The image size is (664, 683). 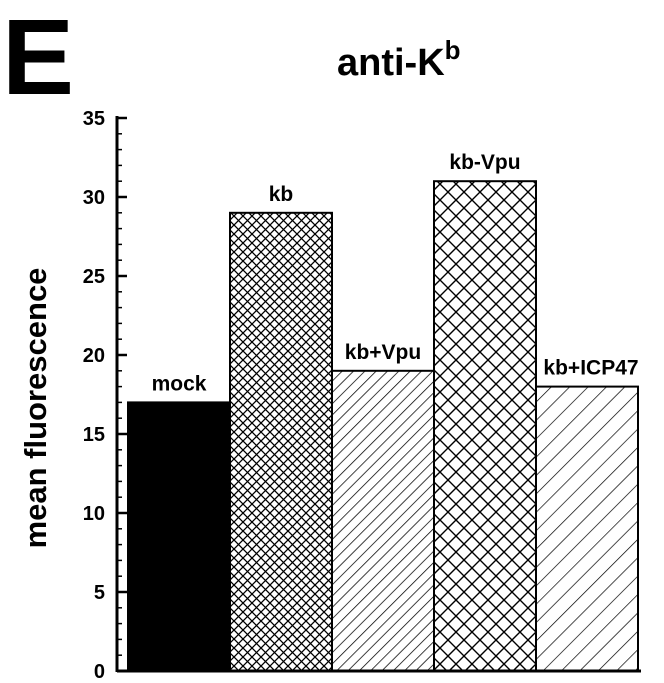 I want to click on bar-kb, so click(x=281, y=442).